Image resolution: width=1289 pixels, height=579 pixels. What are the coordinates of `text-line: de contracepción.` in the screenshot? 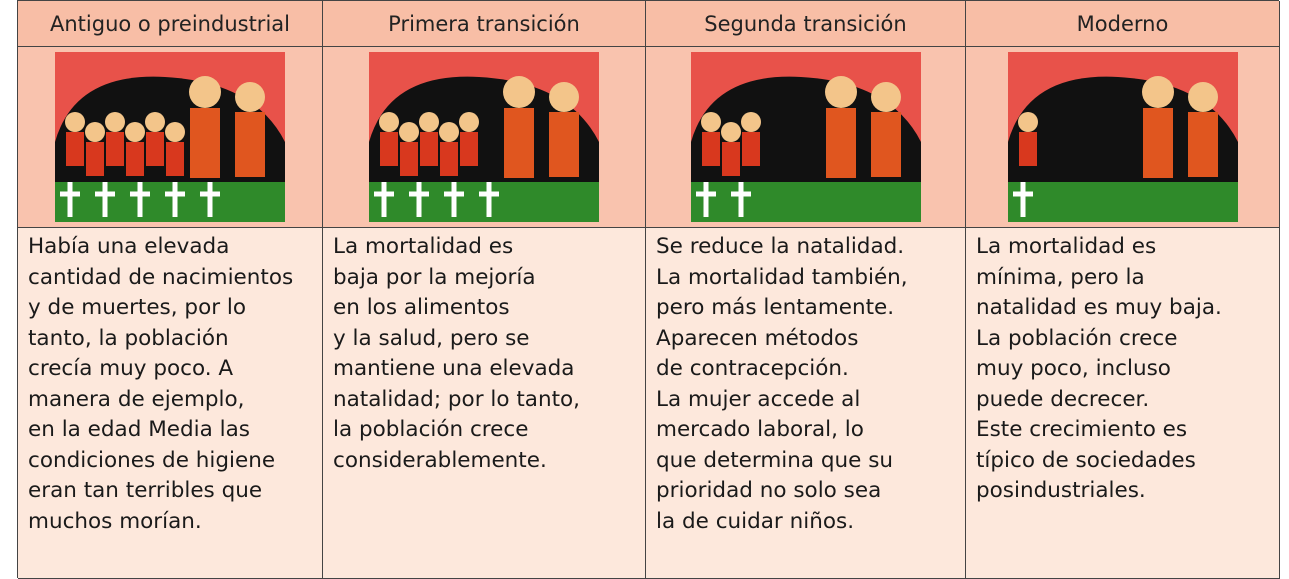 It's located at (752, 368).